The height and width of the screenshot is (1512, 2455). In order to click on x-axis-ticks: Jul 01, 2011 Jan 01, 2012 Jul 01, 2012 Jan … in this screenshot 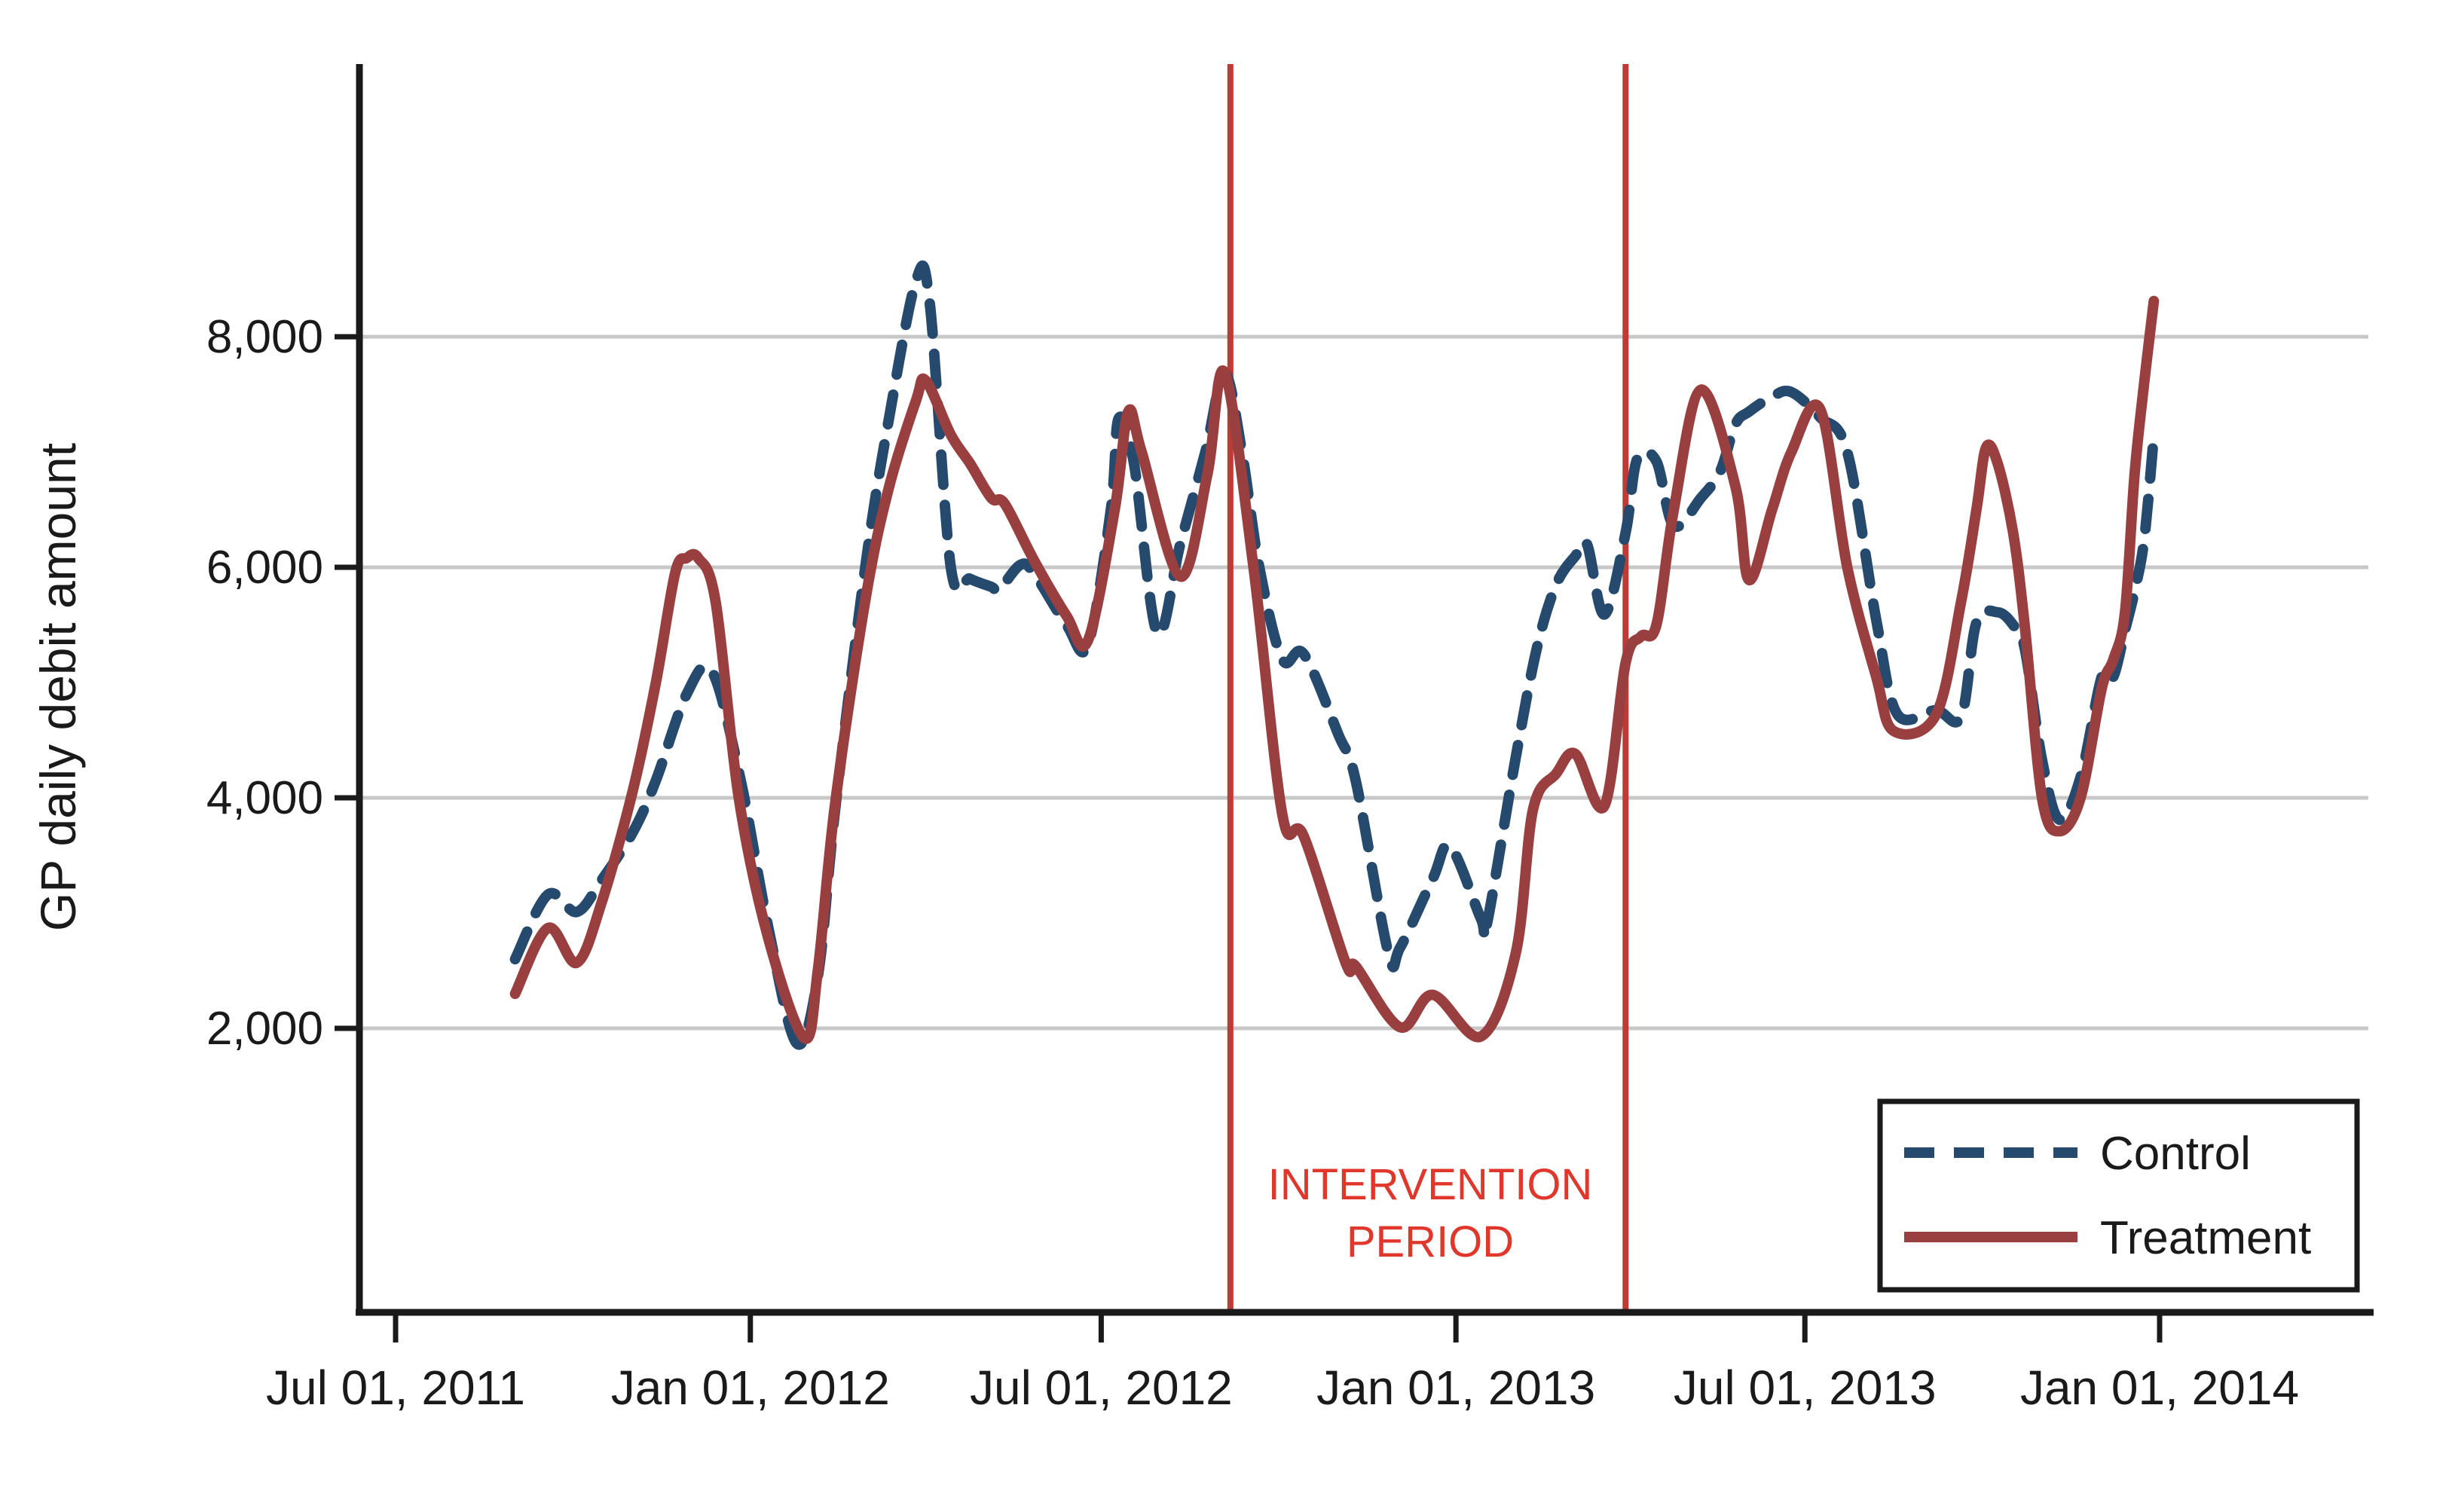, I will do `click(1282, 1363)`.